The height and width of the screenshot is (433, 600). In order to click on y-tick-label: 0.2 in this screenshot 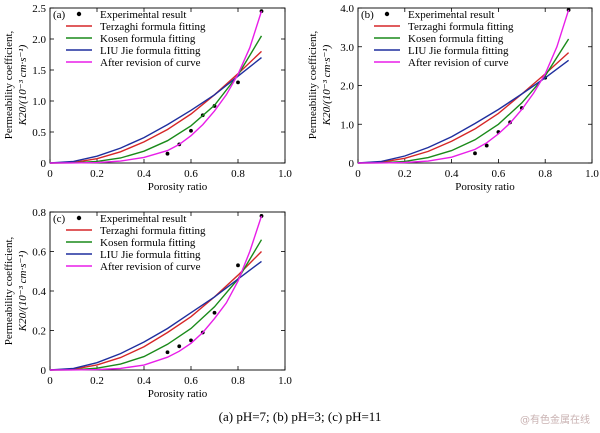, I will do `click(39, 332)`.